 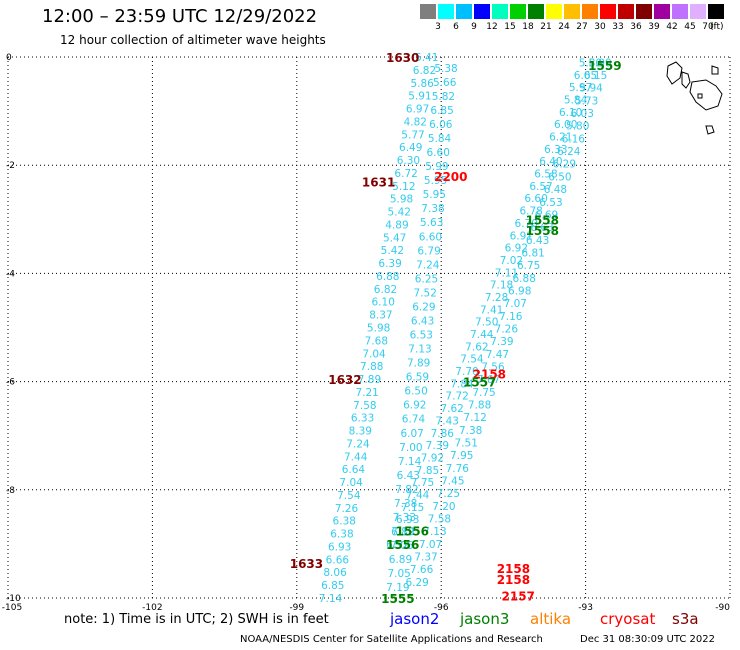 What do you see at coordinates (486, 323) in the screenshot?
I see `swh-value-label: 7.50` at bounding box center [486, 323].